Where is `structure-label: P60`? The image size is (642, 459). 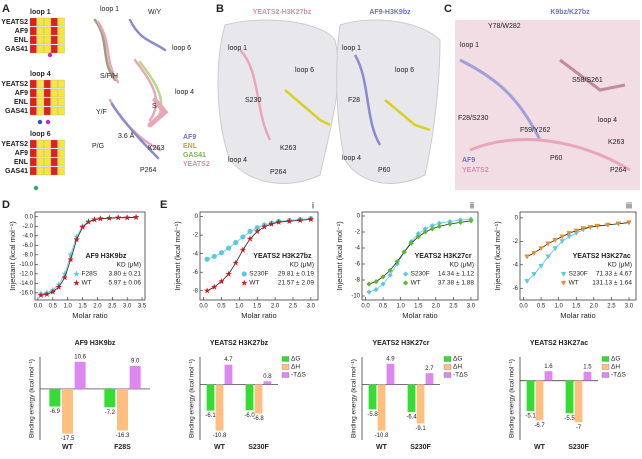 structure-label: P60 is located at coordinates (556, 158).